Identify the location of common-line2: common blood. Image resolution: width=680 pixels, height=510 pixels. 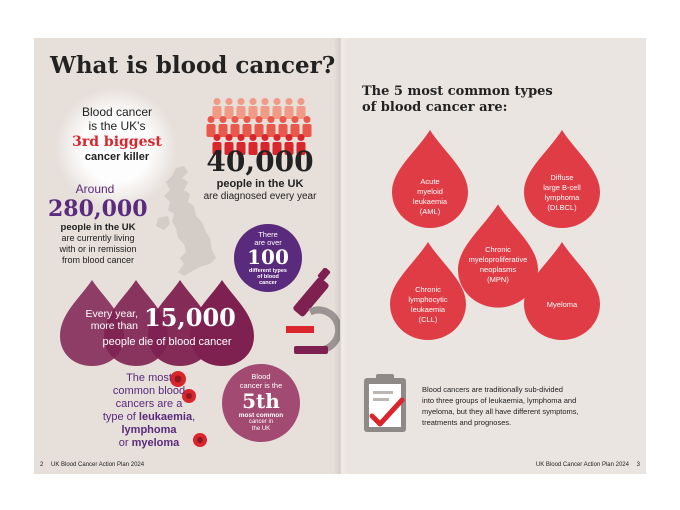
(149, 391).